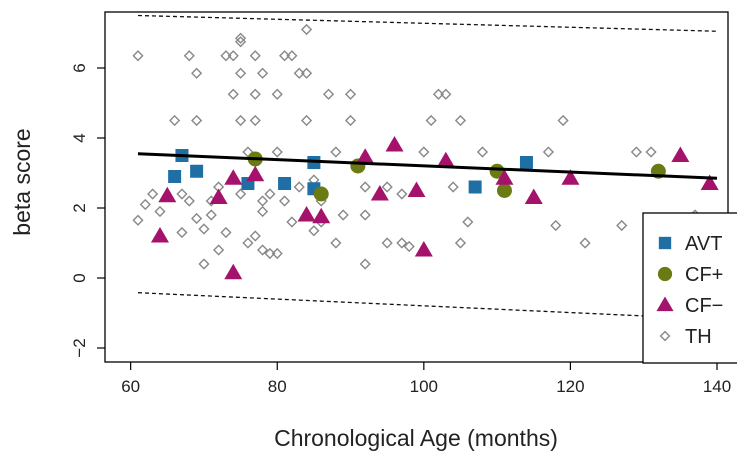 The image size is (737, 452). What do you see at coordinates (704, 306) in the screenshot?
I see `legend-label: CF−` at bounding box center [704, 306].